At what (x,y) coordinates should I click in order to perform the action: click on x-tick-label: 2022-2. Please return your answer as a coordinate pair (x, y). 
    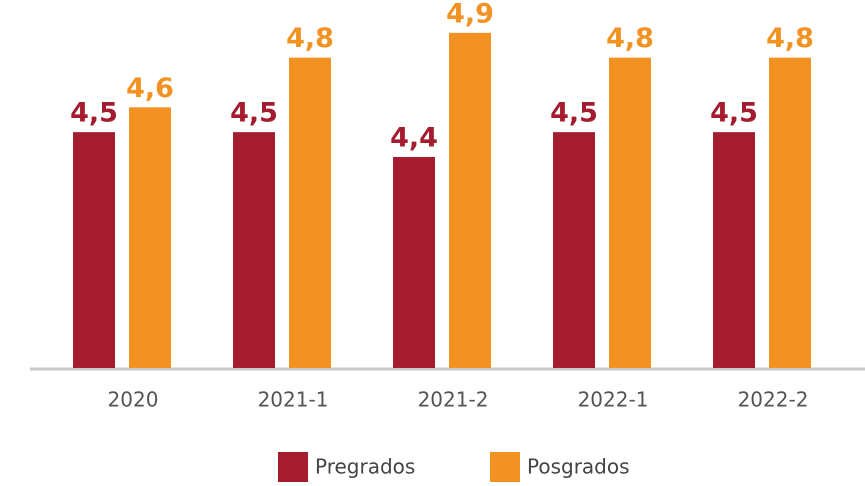
    Looking at the image, I should click on (773, 400).